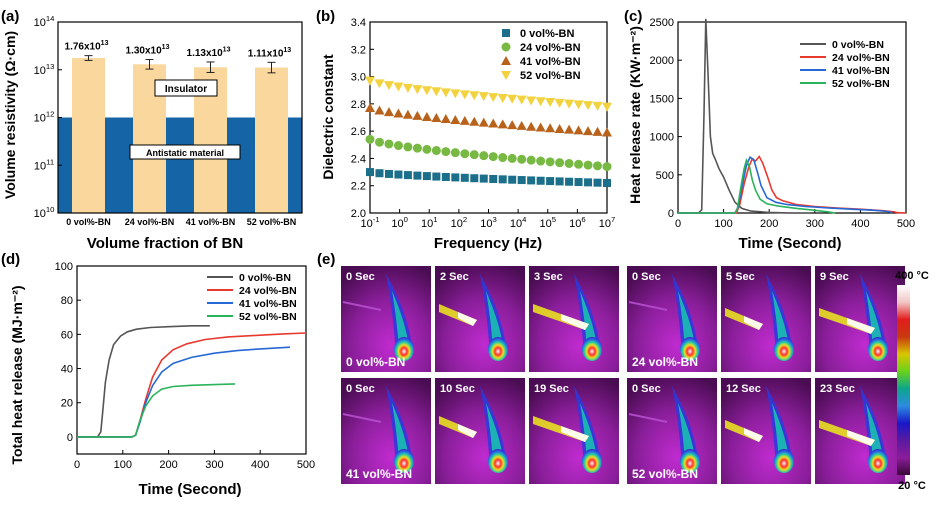 This screenshot has width=941, height=505. What do you see at coordinates (44, 69) in the screenshot?
I see `y-tick-label: 1013` at bounding box center [44, 69].